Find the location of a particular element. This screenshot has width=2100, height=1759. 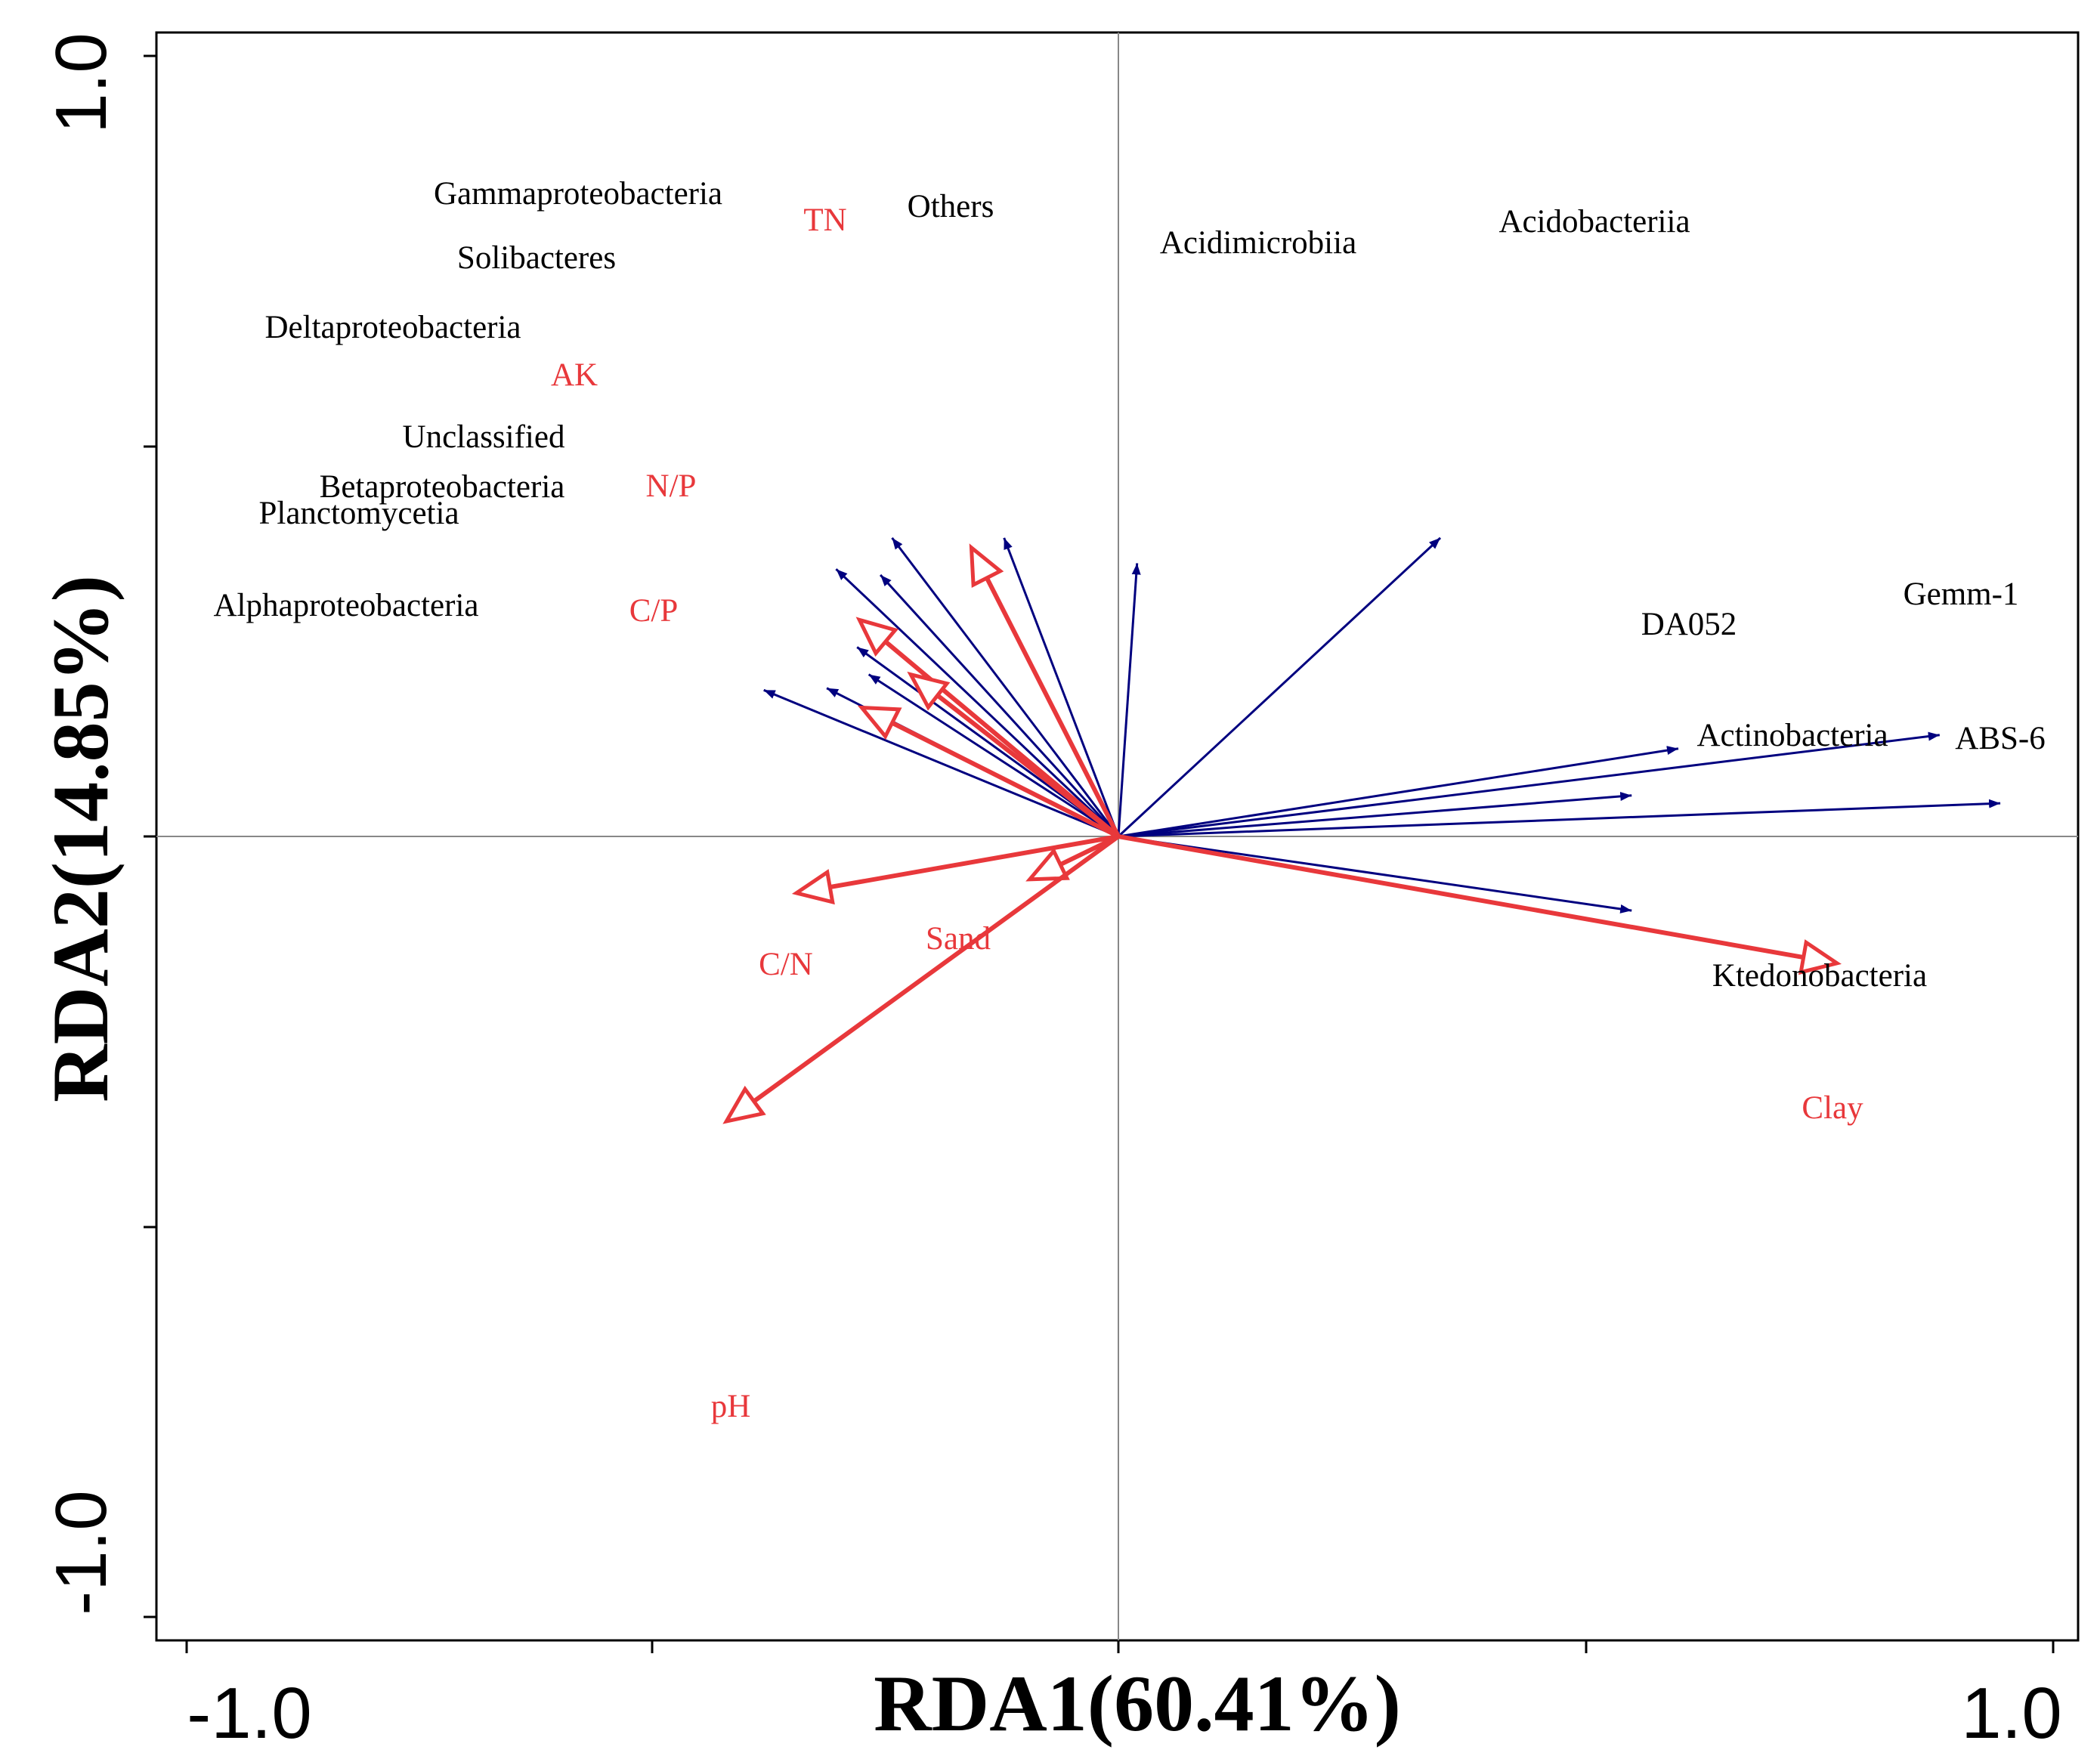

species-arrow-da052 is located at coordinates (1398, 792).